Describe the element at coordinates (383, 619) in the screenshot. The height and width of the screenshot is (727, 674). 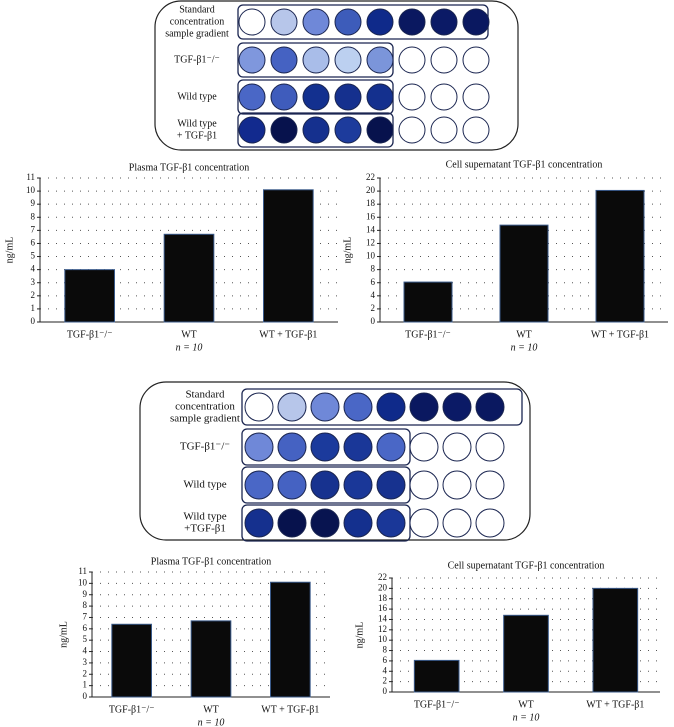
I see `y-tick-label: 14` at that location.